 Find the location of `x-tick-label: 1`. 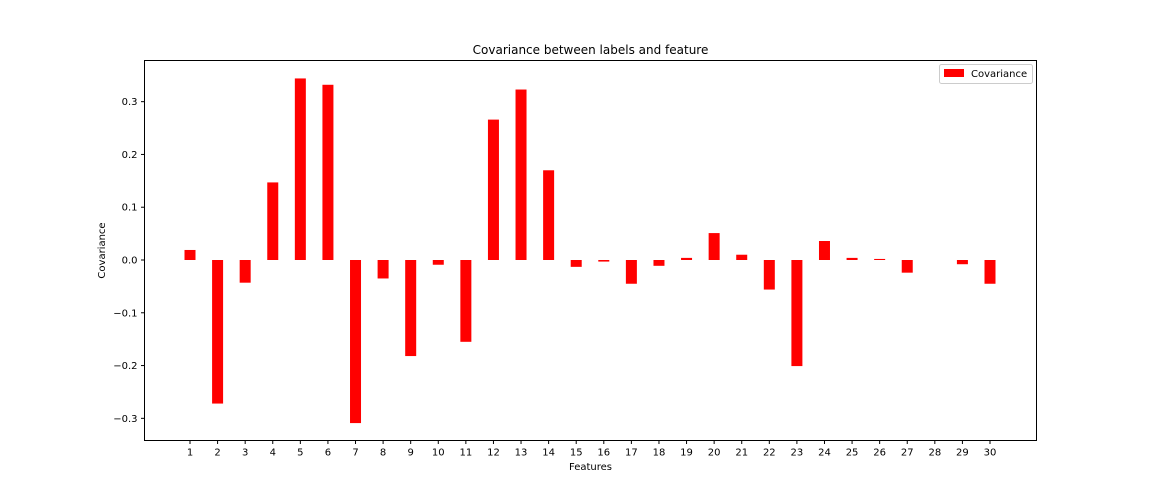

x-tick-label: 1 is located at coordinates (190, 453).